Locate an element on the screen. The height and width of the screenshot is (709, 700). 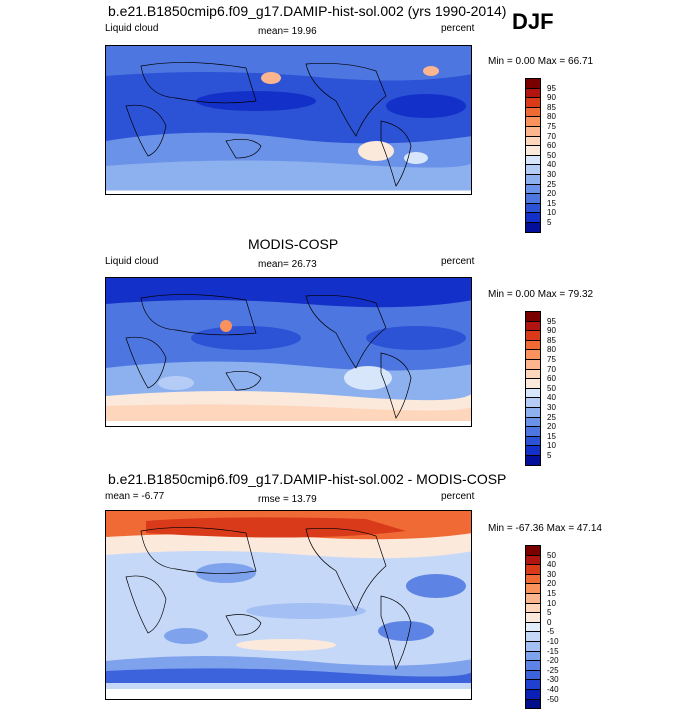
panel1-right-label: percent is located at coordinates (458, 28).